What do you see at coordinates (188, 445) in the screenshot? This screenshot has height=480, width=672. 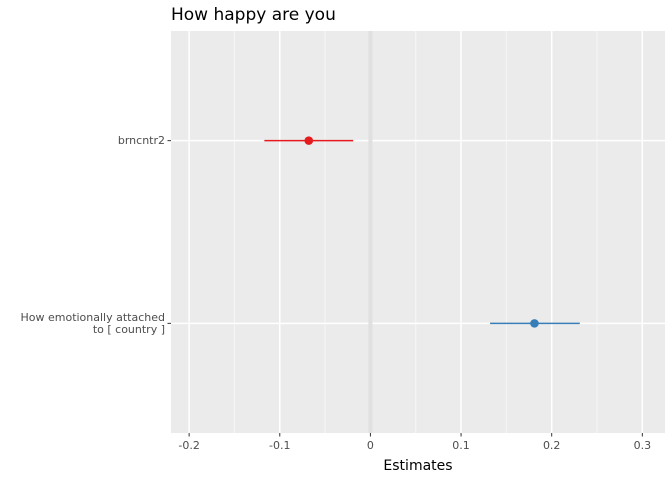 I see `x-tick-label: -0.2` at bounding box center [188, 445].